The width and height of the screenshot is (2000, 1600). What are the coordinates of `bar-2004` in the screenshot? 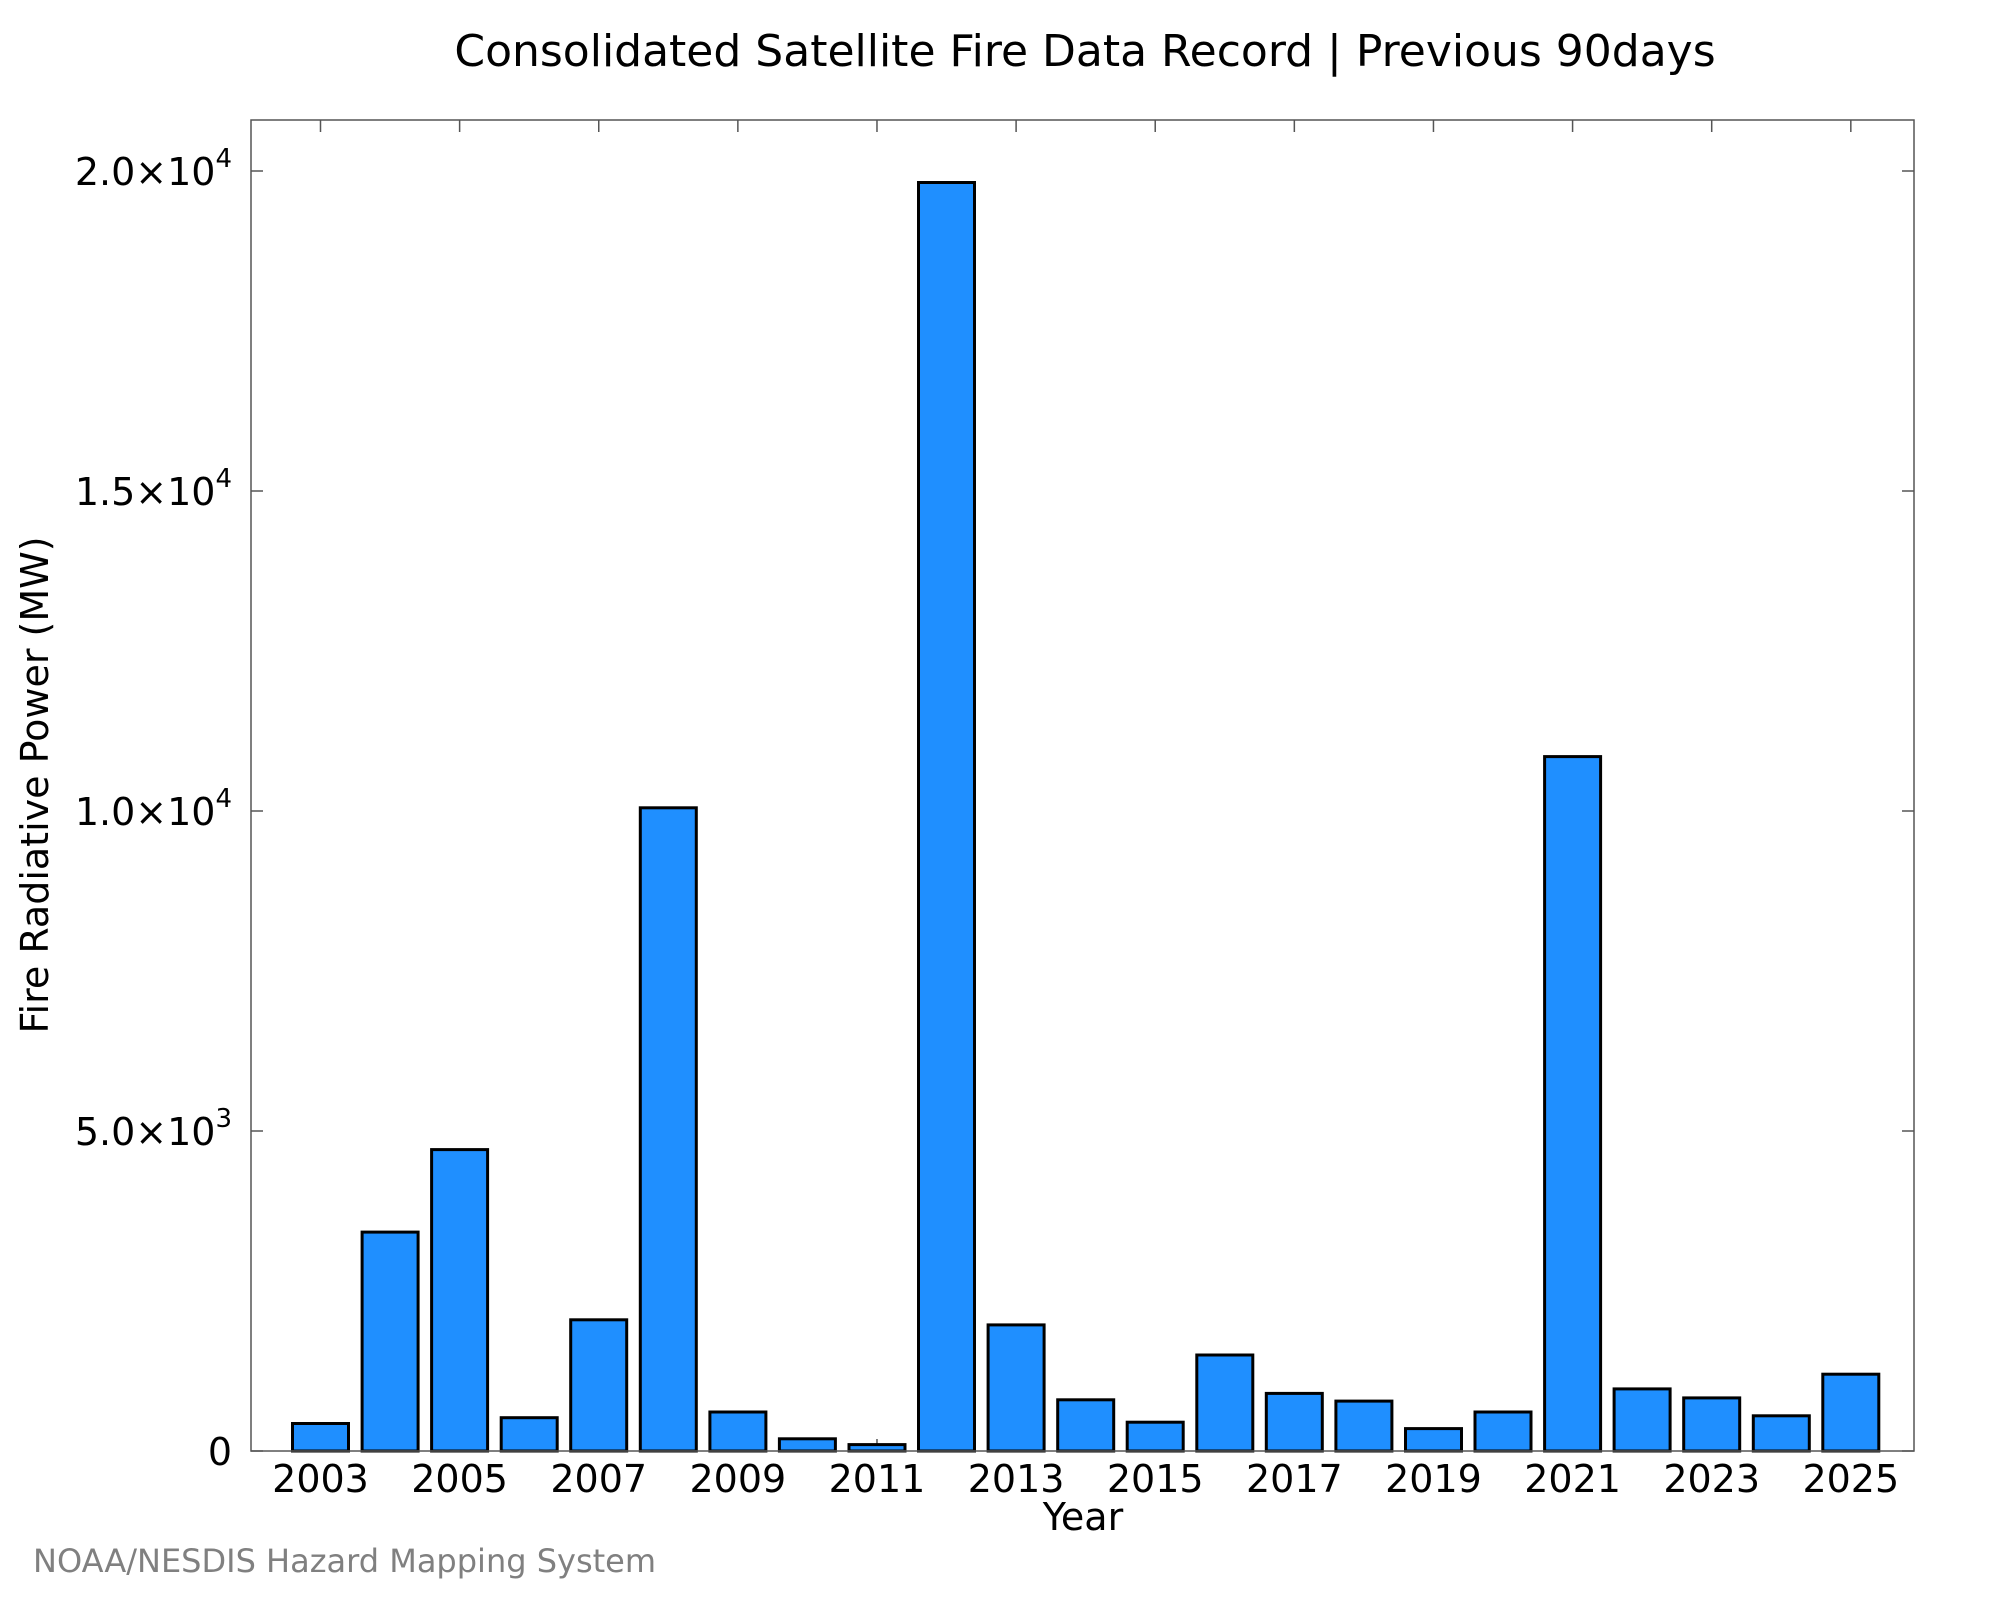 It's located at (390, 1341).